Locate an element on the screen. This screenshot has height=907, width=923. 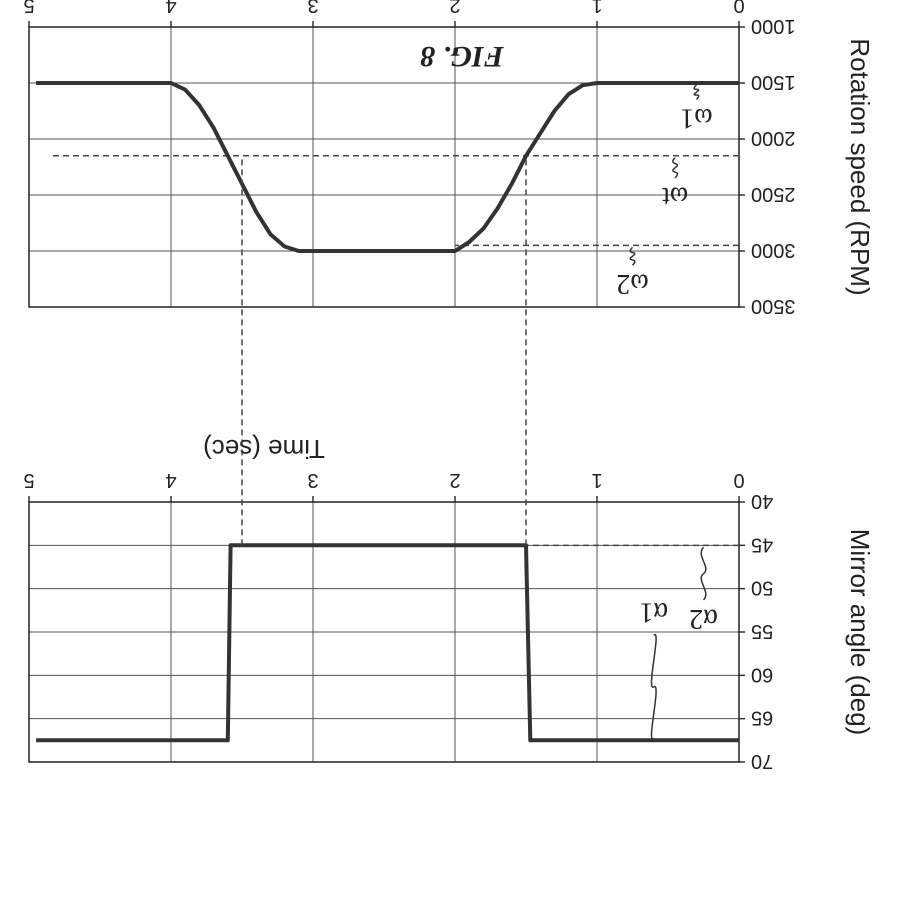
y-tick-label: 50 is located at coordinates (762, 588).